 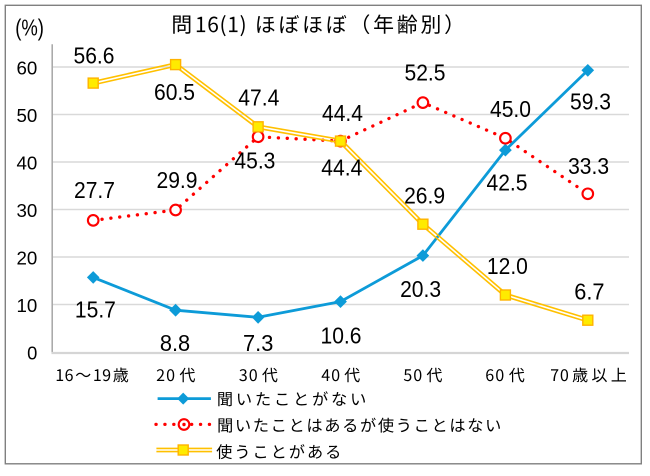 I want to click on svg-text: 10.6, so click(x=341, y=336).